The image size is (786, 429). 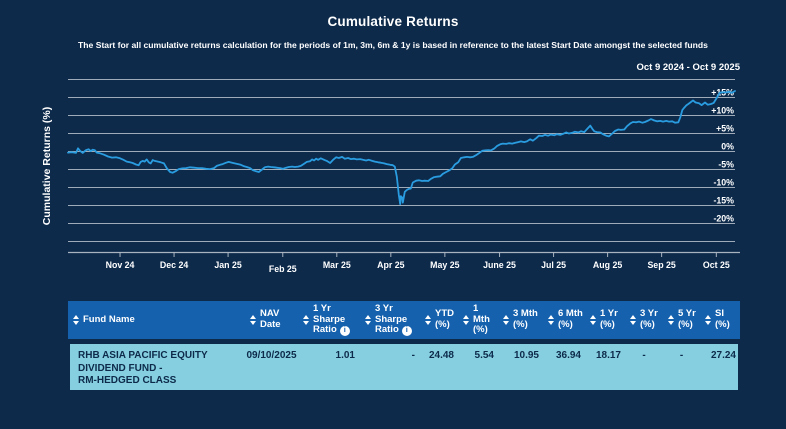 What do you see at coordinates (526, 355) in the screenshot?
I see `3mth-cell: 10.95` at bounding box center [526, 355].